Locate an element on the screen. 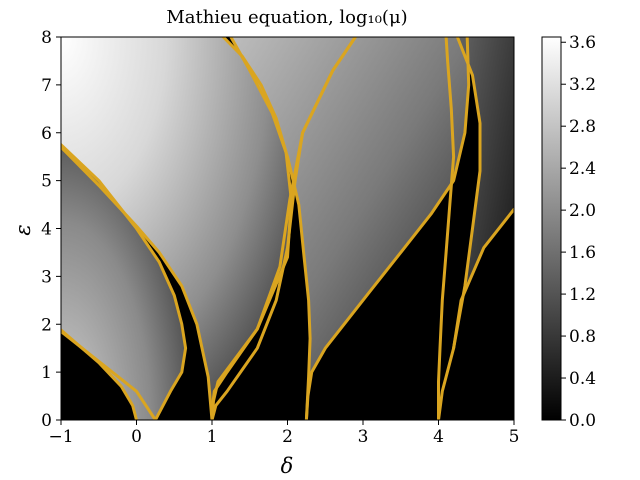  y-tick-label: 6 is located at coordinates (46, 134).